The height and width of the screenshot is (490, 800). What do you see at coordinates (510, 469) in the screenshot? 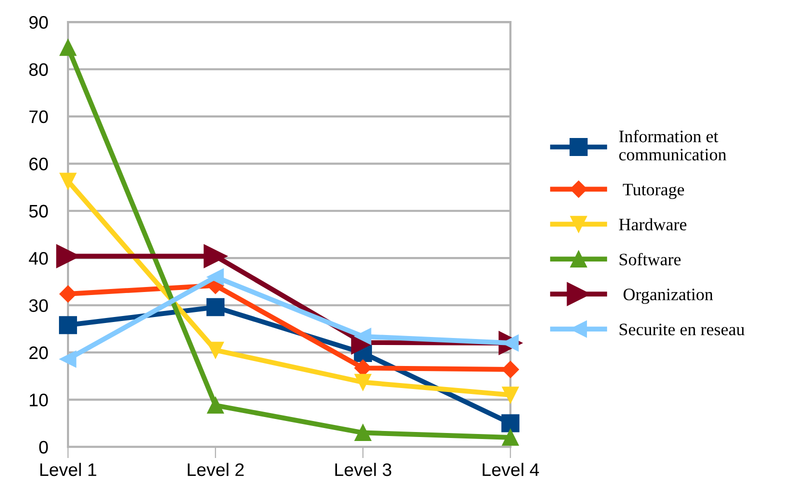
I see `x-tick-label: Level 4` at bounding box center [510, 469].